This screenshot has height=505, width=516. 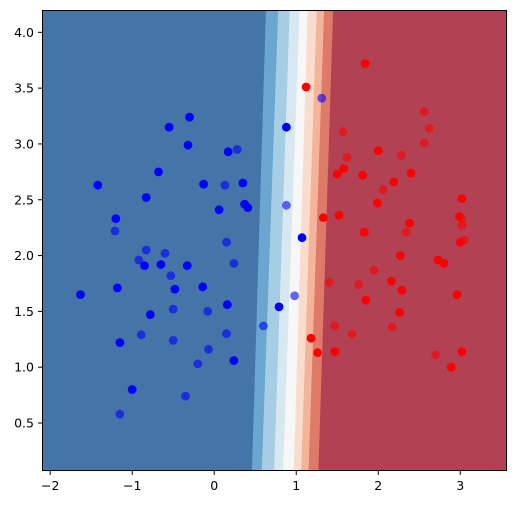 I want to click on y-tick-label: 3.5, so click(x=24, y=88).